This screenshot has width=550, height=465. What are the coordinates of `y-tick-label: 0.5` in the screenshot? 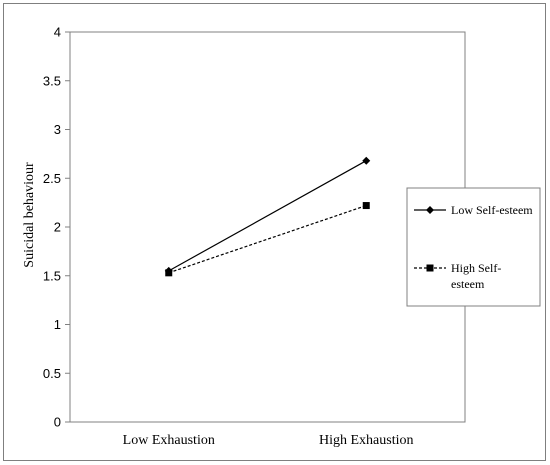 It's located at (52, 373).